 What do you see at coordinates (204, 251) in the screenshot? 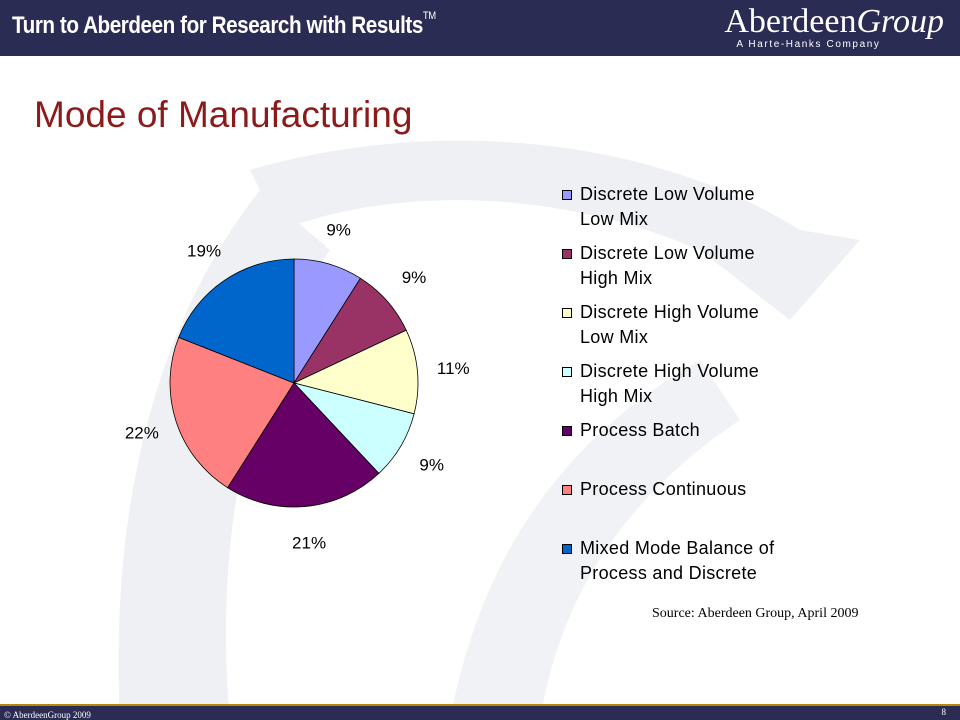
I see `pie-data-label: 19%` at bounding box center [204, 251].